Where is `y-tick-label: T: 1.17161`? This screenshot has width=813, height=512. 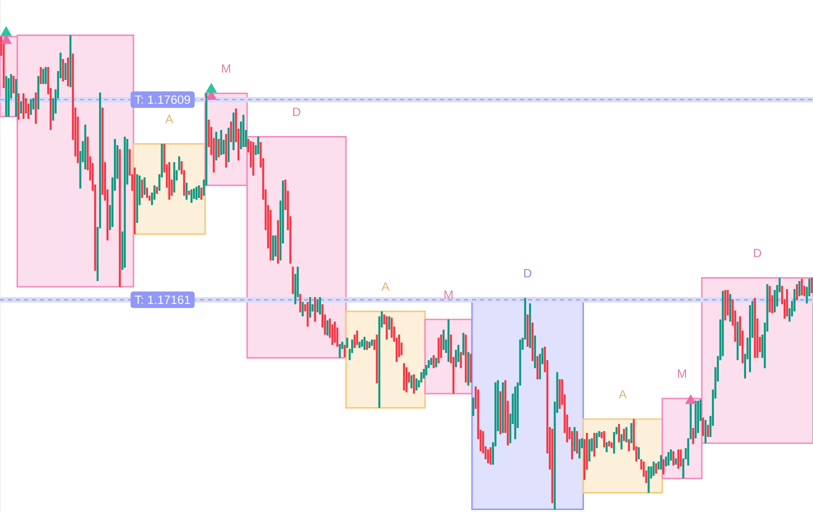
y-tick-label: T: 1.17161 is located at coordinates (162, 300).